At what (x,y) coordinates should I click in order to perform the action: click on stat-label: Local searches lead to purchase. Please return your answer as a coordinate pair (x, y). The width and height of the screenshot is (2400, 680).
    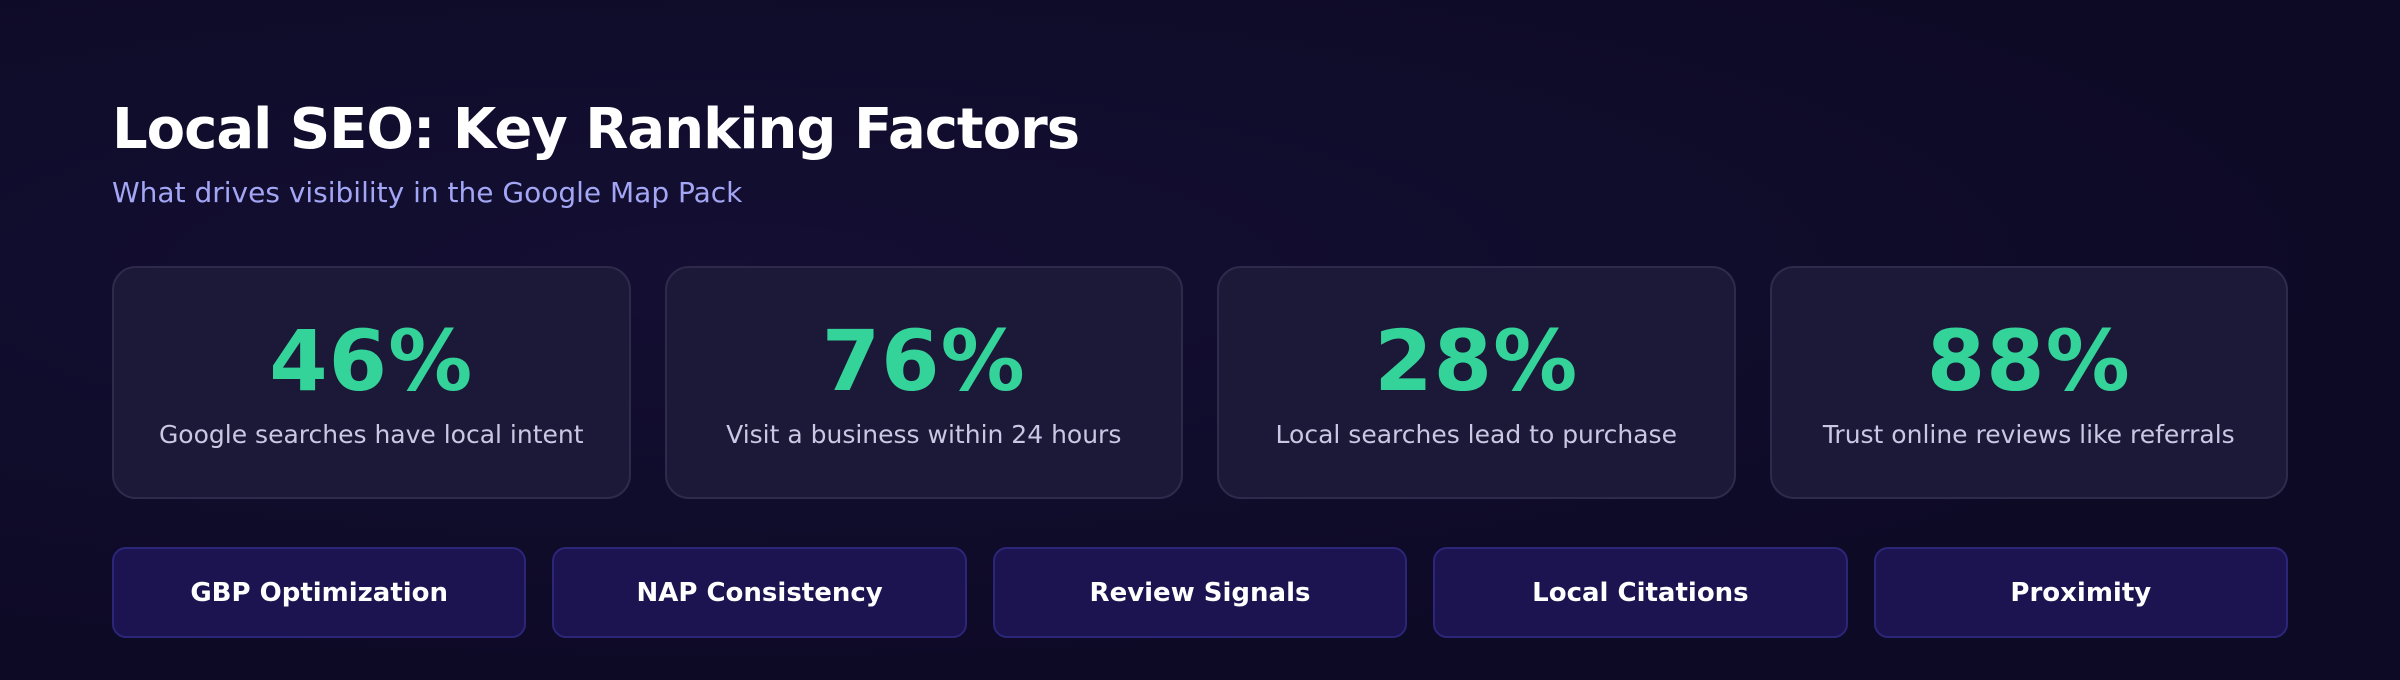
    Looking at the image, I should click on (1476, 434).